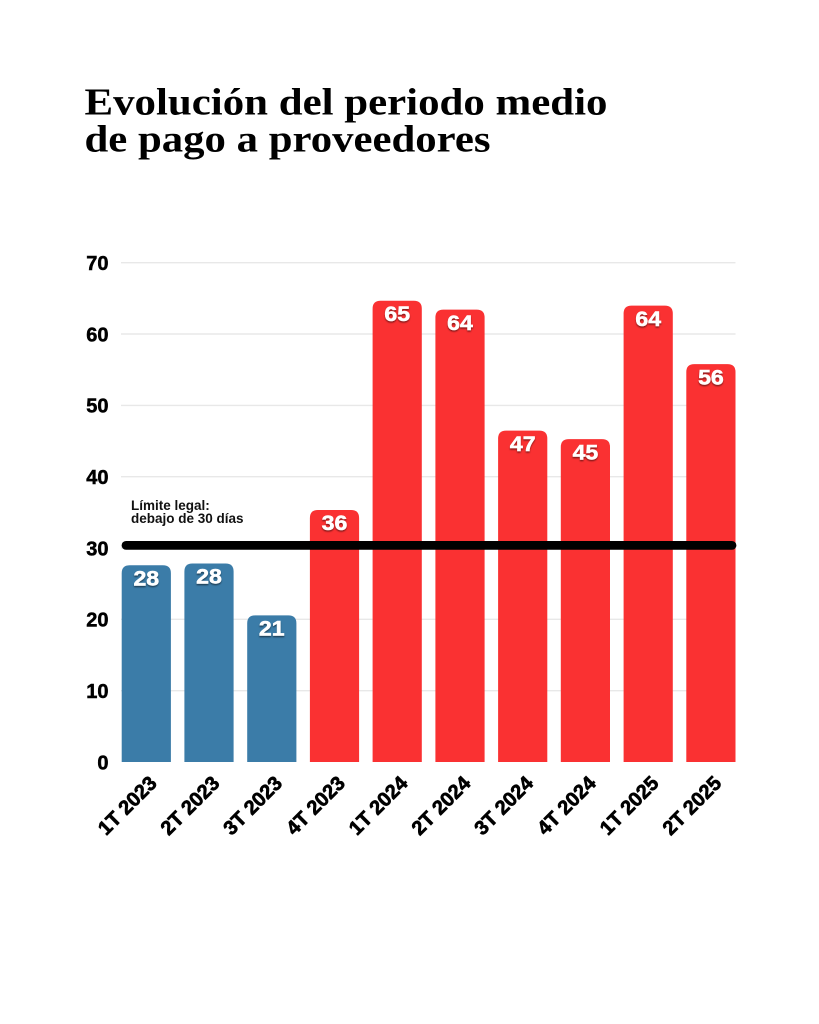  I want to click on svg-text: 3T 2024, so click(504, 806).